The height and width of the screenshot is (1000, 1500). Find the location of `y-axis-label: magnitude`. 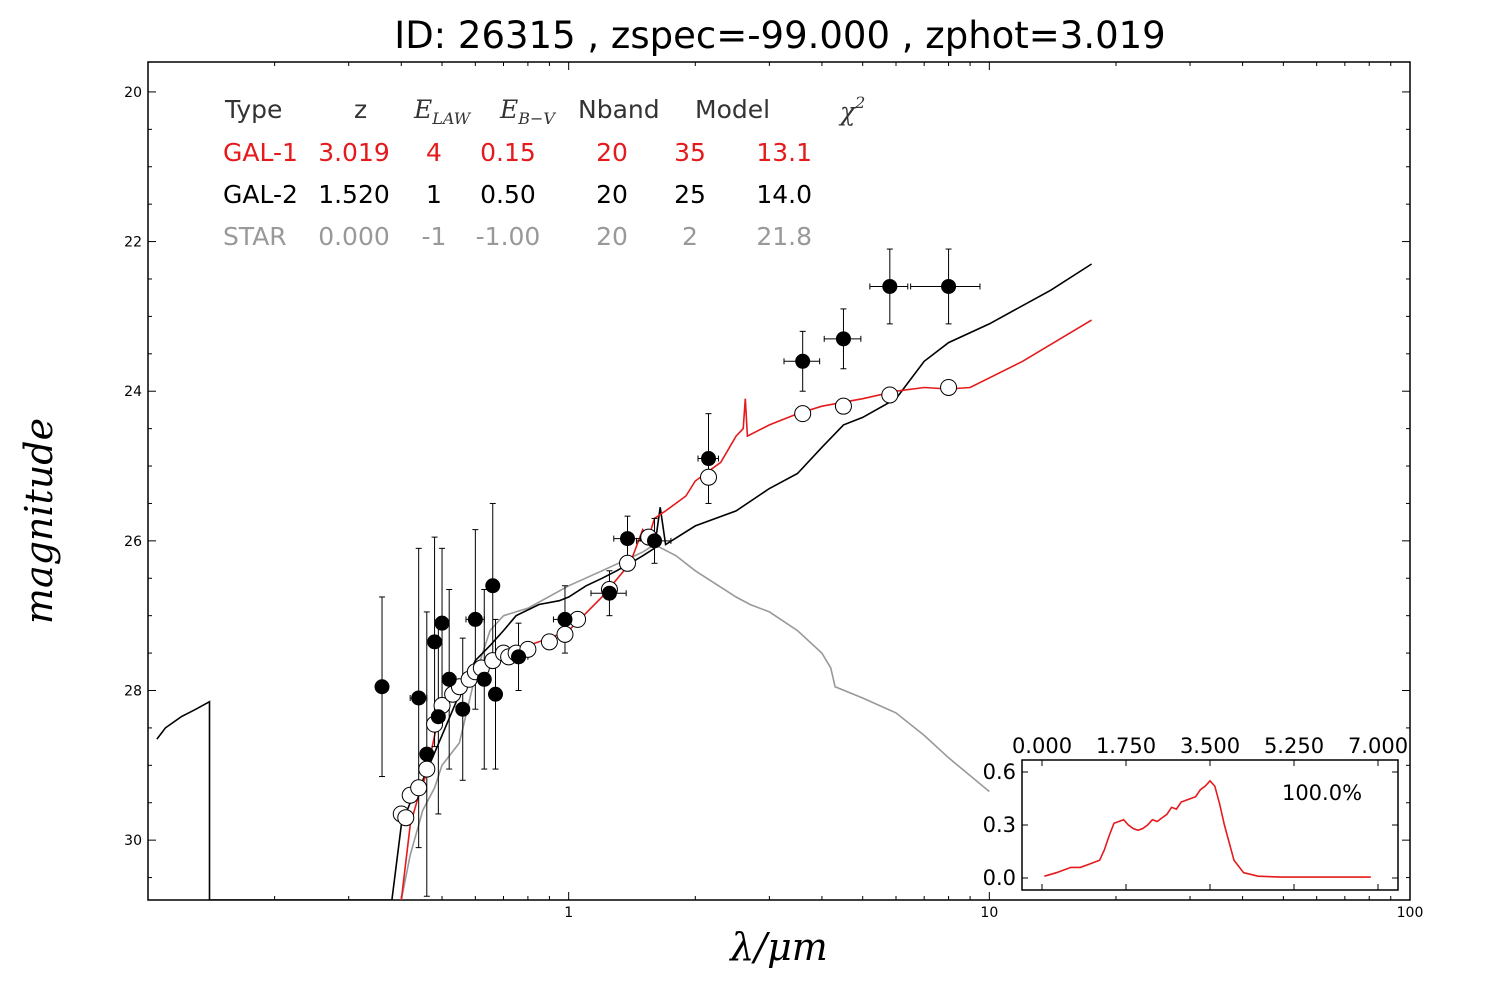

y-axis-label: magnitude is located at coordinates (39, 521).